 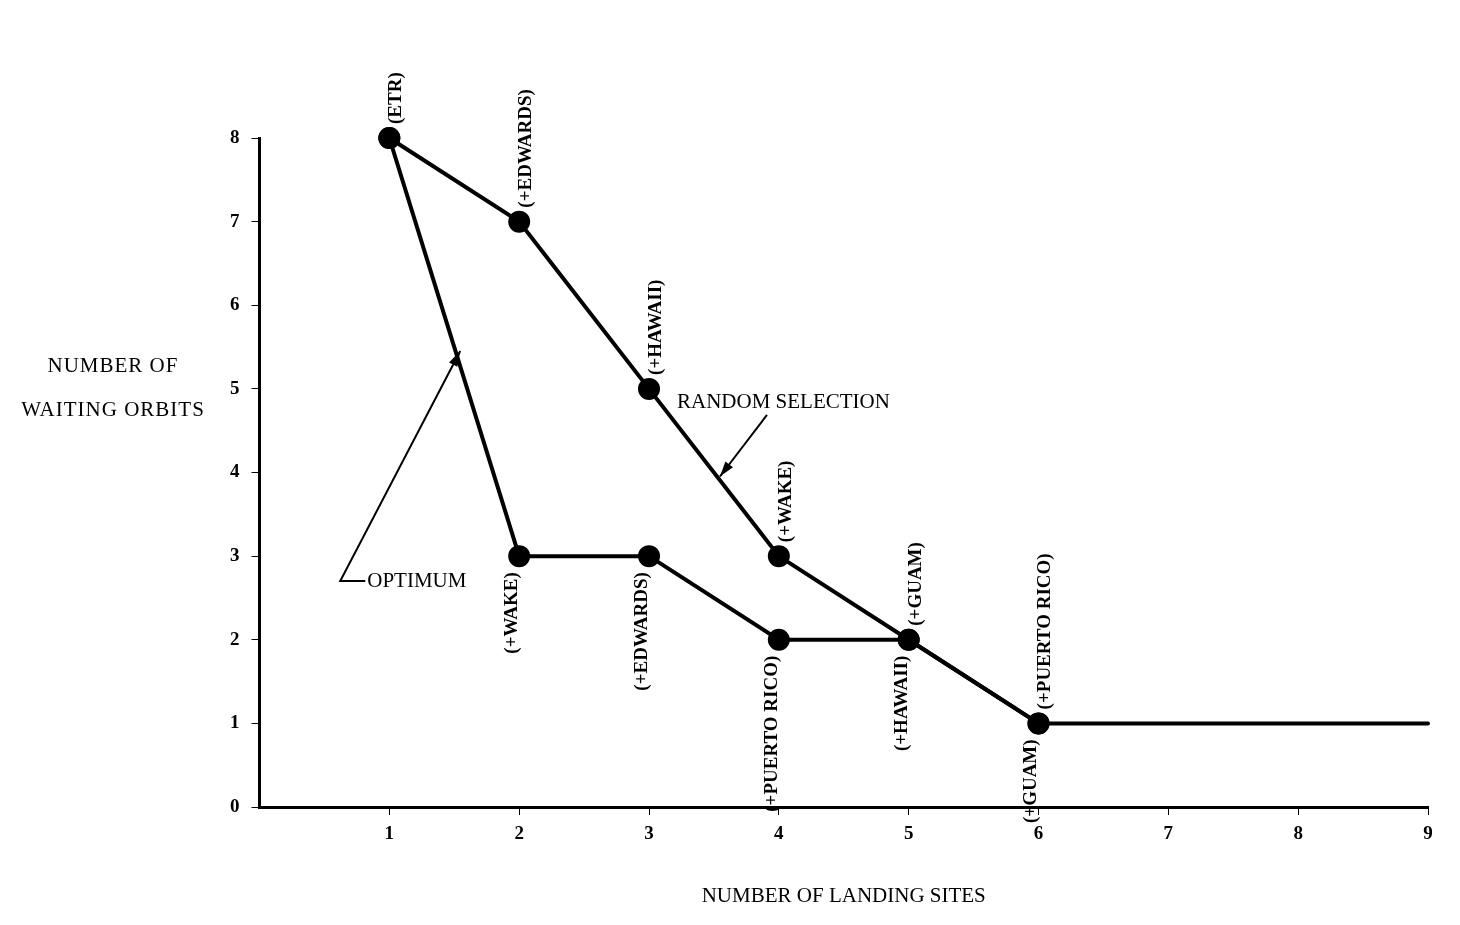 What do you see at coordinates (235, 555) in the screenshot?
I see `y-tick-label: 3` at bounding box center [235, 555].